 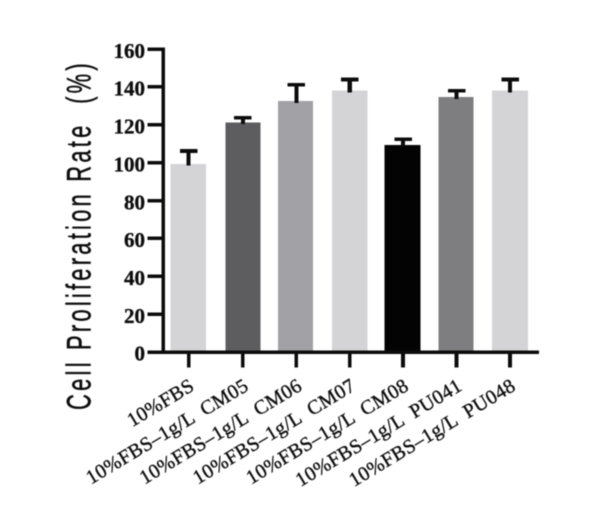 I want to click on svg-text: 40, so click(x=134, y=278).